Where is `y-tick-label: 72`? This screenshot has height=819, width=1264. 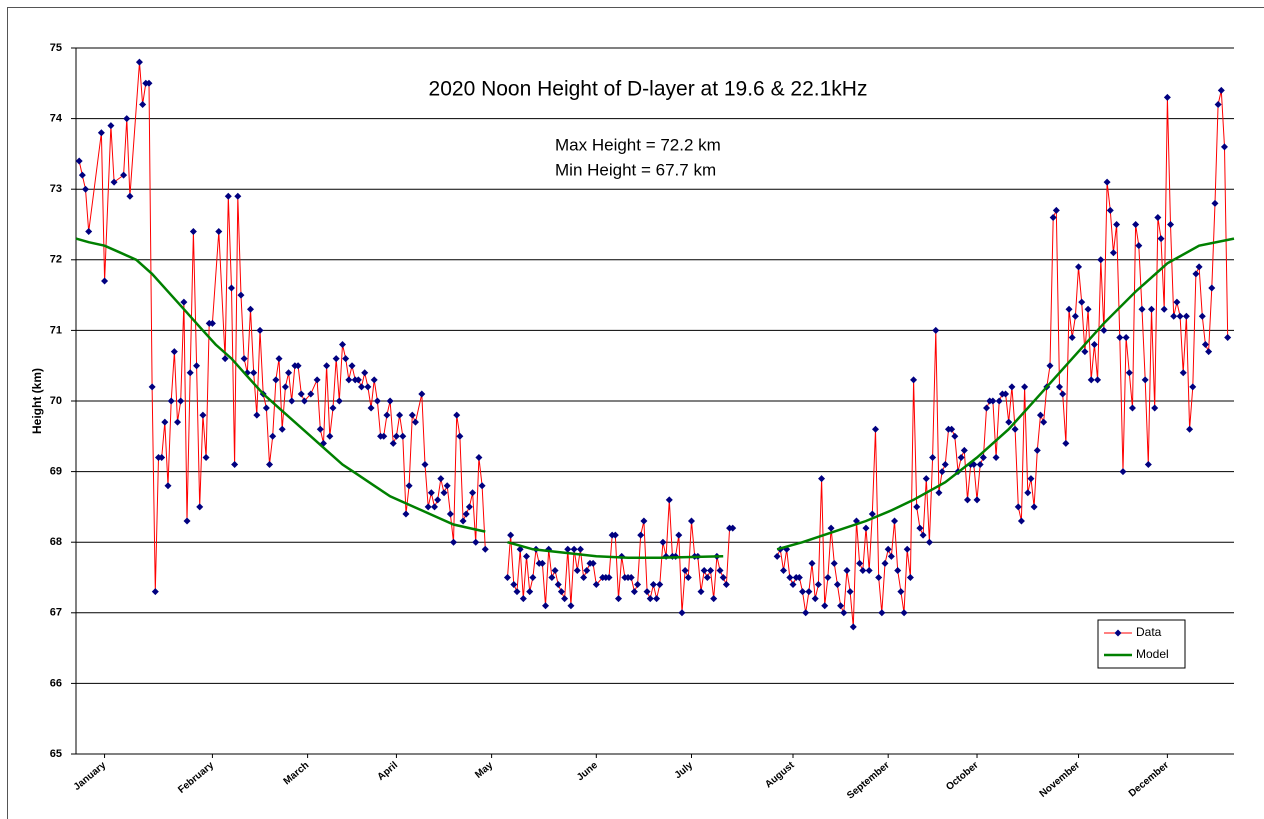 y-tick-label: 72 is located at coordinates (56, 260).